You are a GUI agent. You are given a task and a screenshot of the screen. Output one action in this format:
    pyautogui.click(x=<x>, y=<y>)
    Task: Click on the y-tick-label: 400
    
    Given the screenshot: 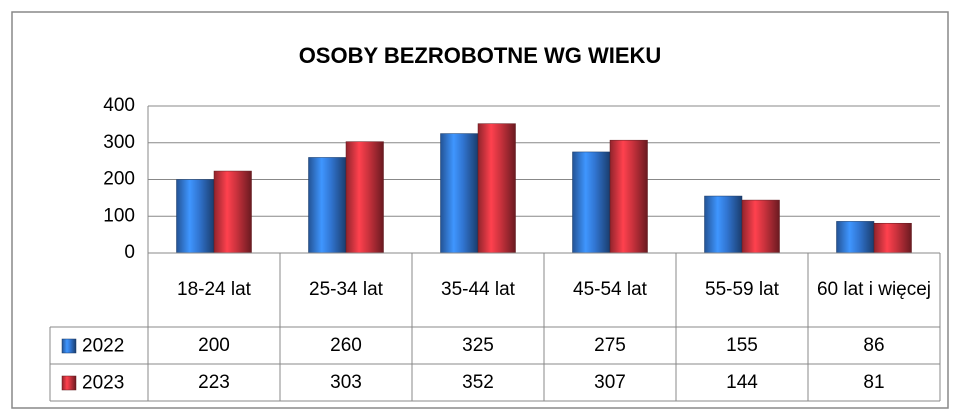 What is the action you would take?
    pyautogui.click(x=119, y=105)
    